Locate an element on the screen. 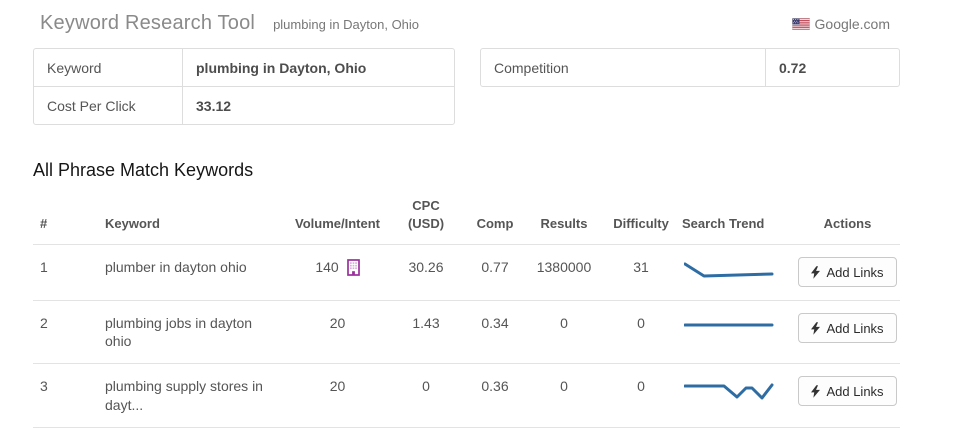 The width and height of the screenshot is (973, 428). keyword-cell: plumber in dayton ohio is located at coordinates (192, 273).